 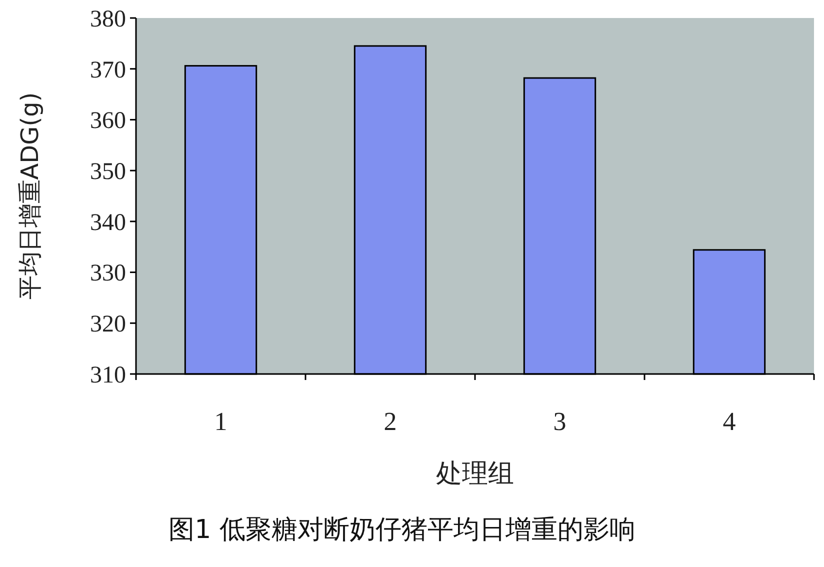 What do you see at coordinates (108, 223) in the screenshot?
I see `y-tick-label: 340` at bounding box center [108, 223].